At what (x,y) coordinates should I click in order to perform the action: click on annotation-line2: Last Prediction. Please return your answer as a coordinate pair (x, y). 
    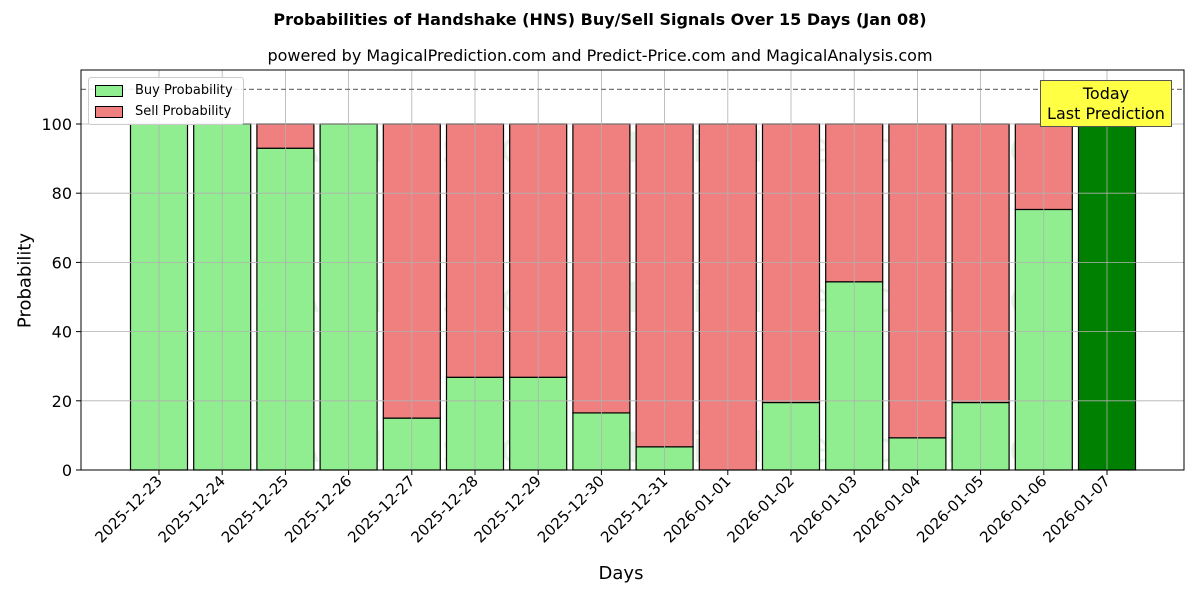
    Looking at the image, I should click on (1106, 113).